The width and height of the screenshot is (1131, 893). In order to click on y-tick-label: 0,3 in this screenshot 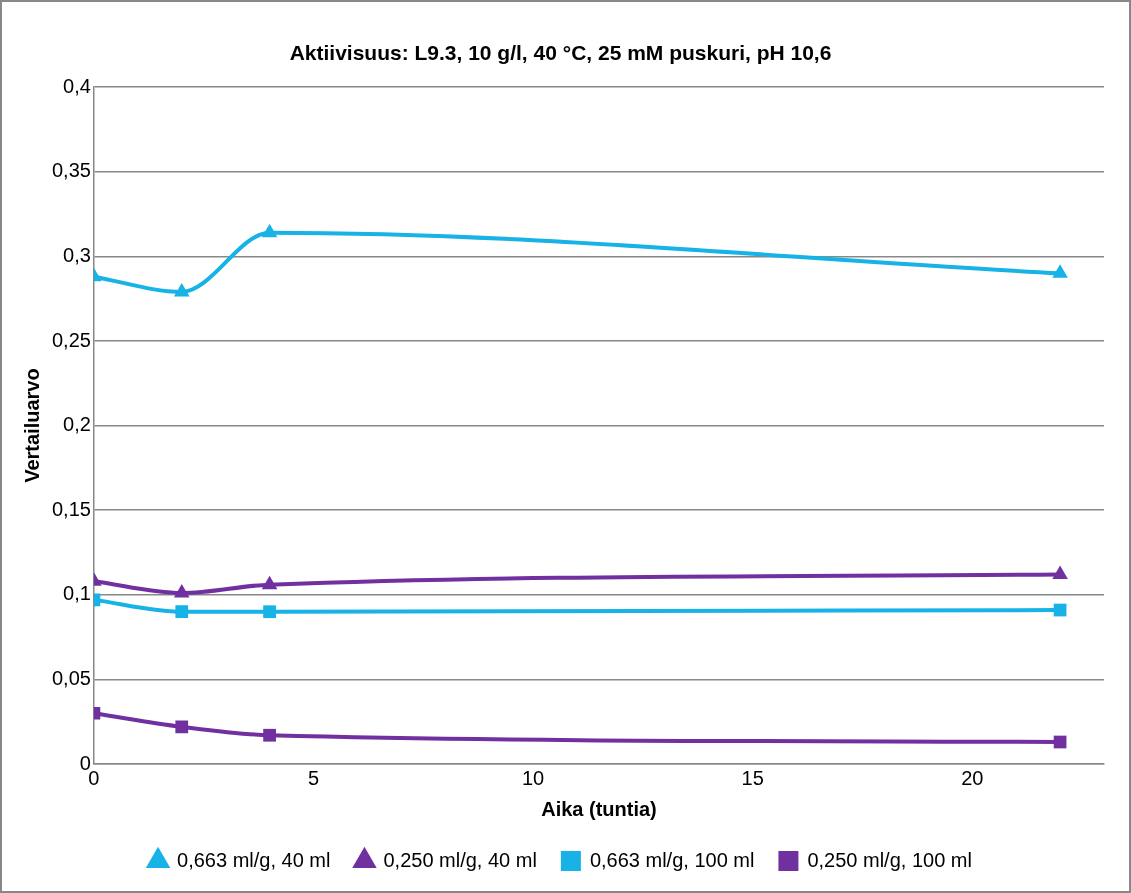, I will do `click(77, 254)`.